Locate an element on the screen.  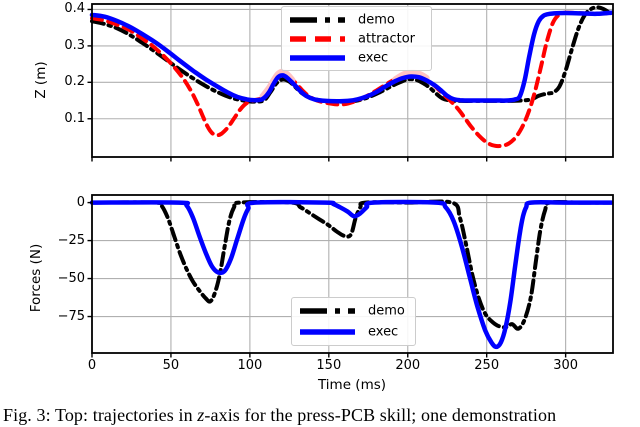
x-tick-label: 100 is located at coordinates (250, 365).